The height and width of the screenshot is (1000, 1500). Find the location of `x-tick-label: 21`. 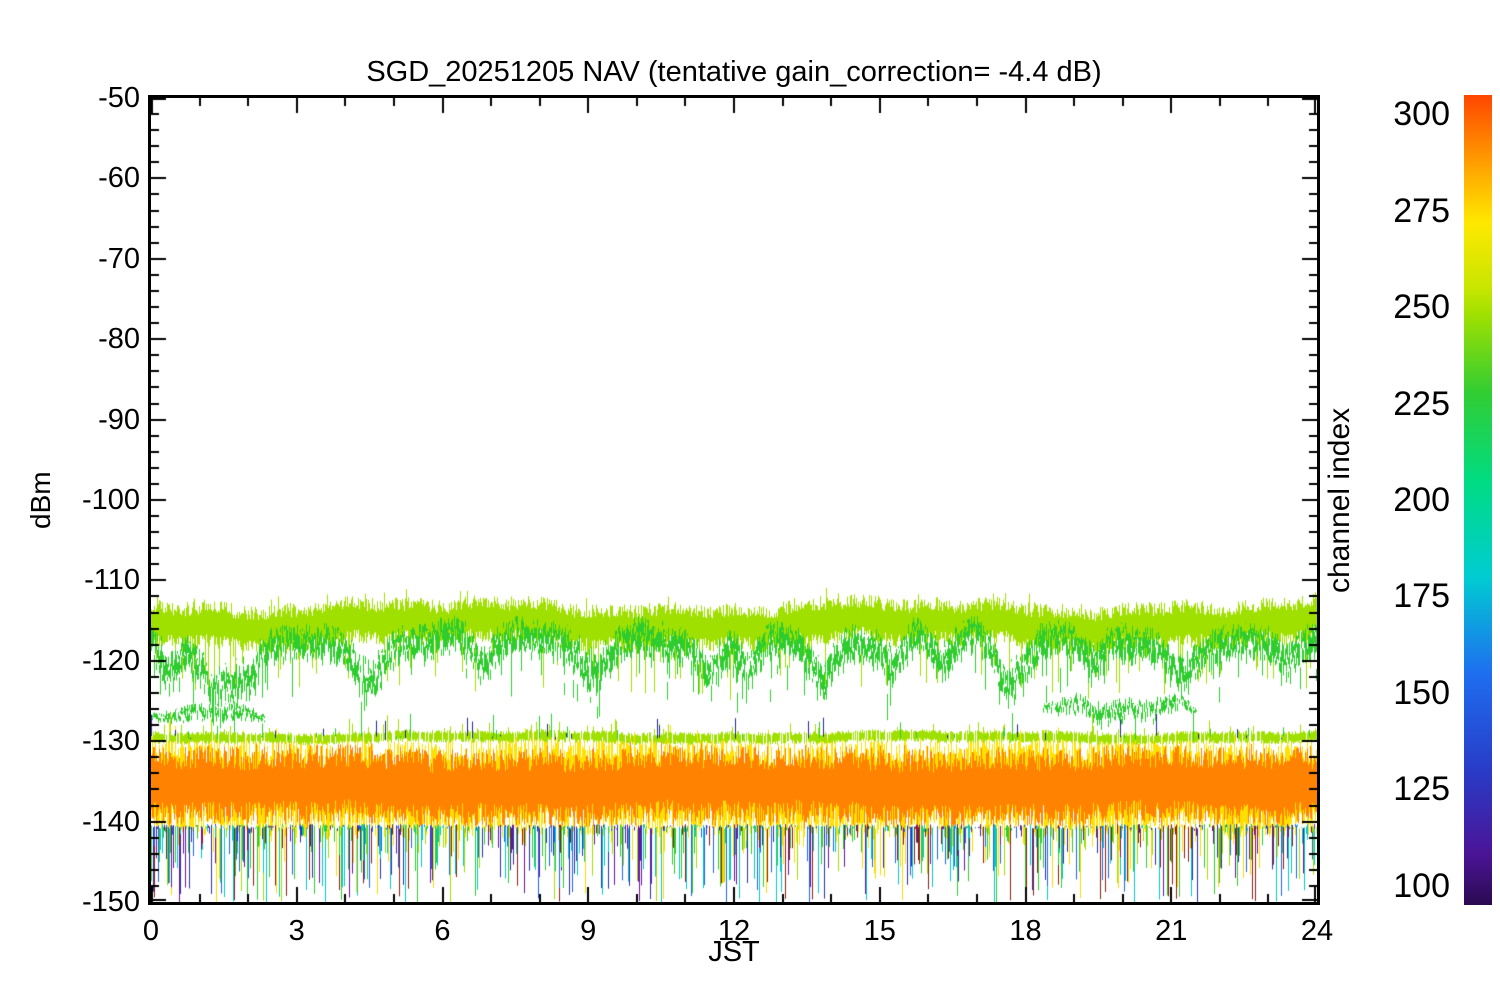

x-tick-label: 21 is located at coordinates (1171, 931).